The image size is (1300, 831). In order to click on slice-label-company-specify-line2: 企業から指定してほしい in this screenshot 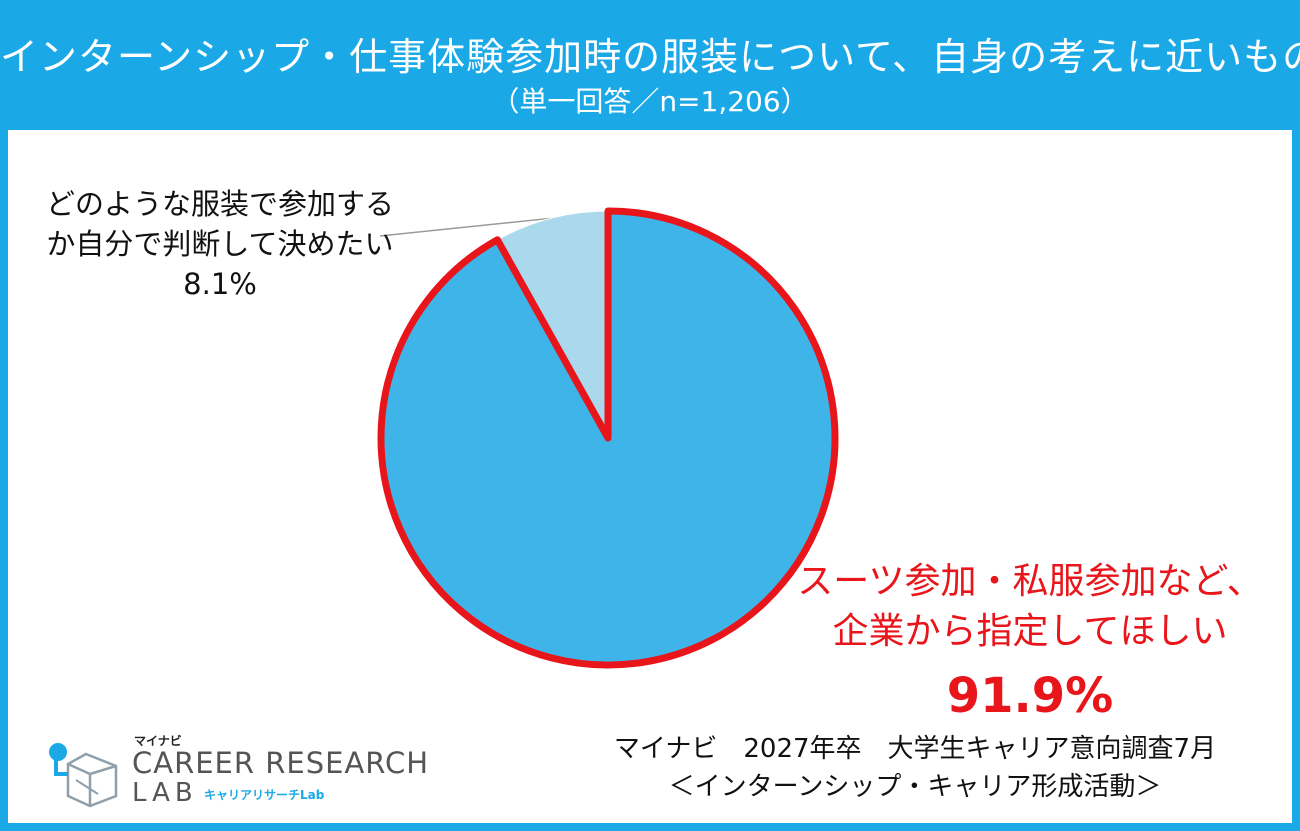, I will do `click(1030, 631)`.